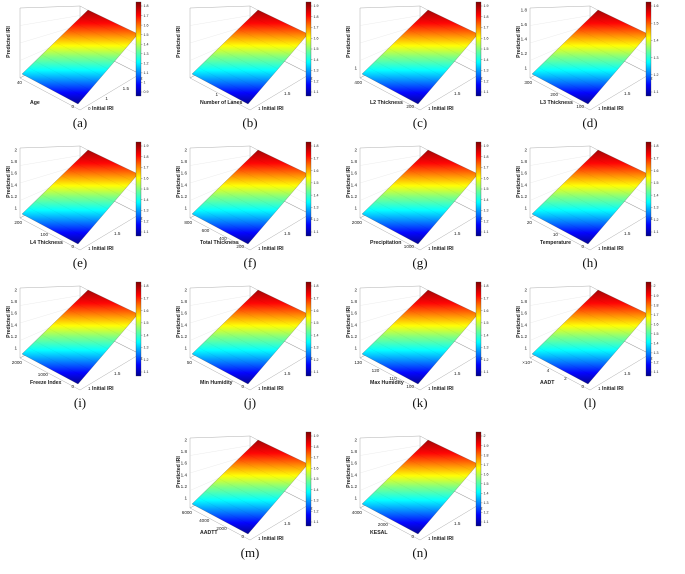 The image size is (685, 574). Describe the element at coordinates (316, 436) in the screenshot. I see `colorbar-tick-label: 1.9` at that location.